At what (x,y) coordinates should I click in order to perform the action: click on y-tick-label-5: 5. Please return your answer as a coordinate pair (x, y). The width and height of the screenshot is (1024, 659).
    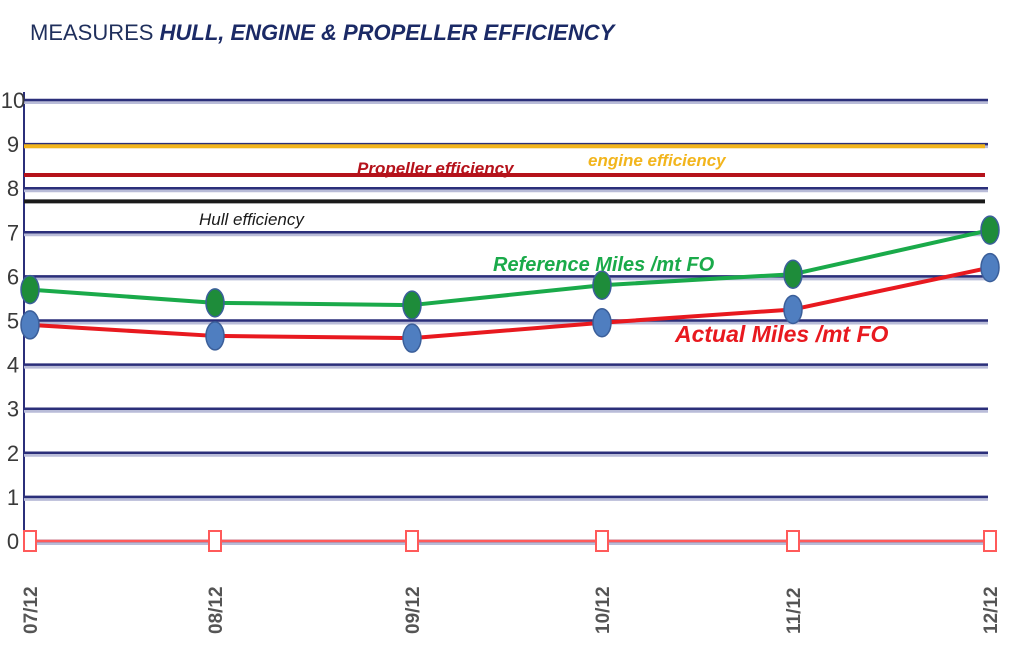
    Looking at the image, I should click on (13, 321).